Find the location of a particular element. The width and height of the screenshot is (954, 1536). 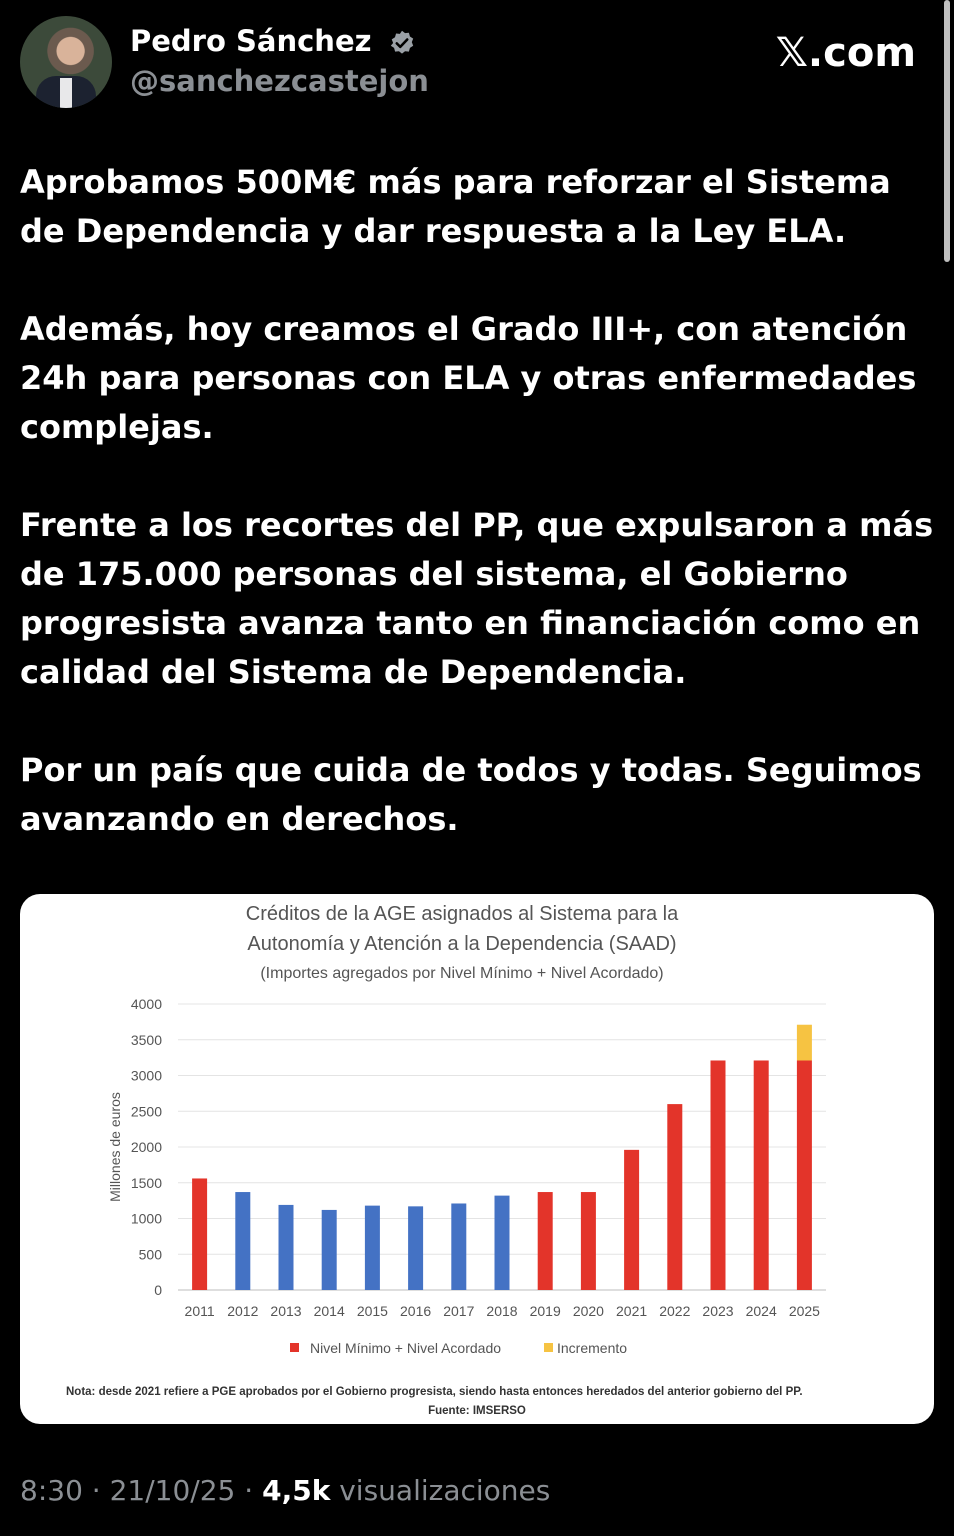

bar-2016 is located at coordinates (416, 1248).